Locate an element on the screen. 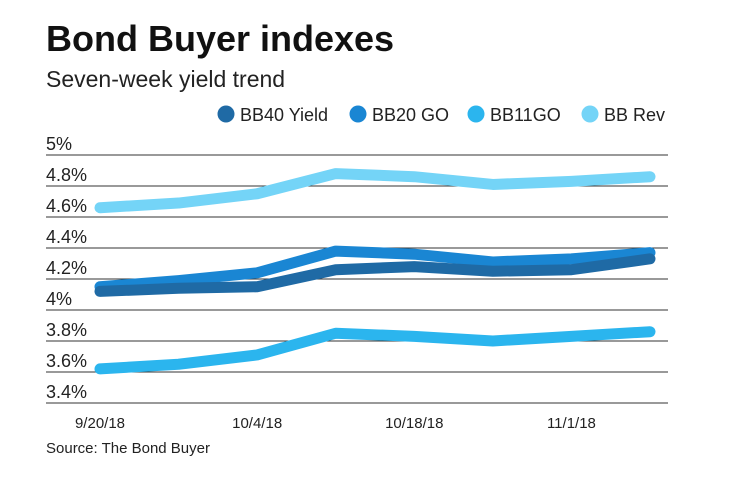 This screenshot has width=740, height=482. y-tick-label: 4.4% is located at coordinates (66, 237).